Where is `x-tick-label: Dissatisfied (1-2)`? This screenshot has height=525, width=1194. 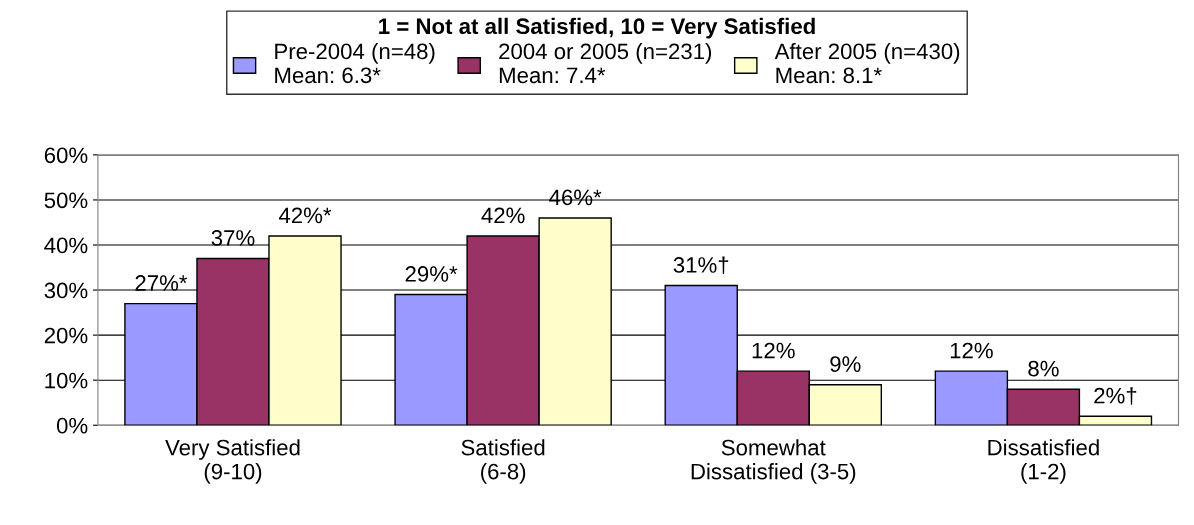 x-tick-label: Dissatisfied (1-2) is located at coordinates (1043, 461).